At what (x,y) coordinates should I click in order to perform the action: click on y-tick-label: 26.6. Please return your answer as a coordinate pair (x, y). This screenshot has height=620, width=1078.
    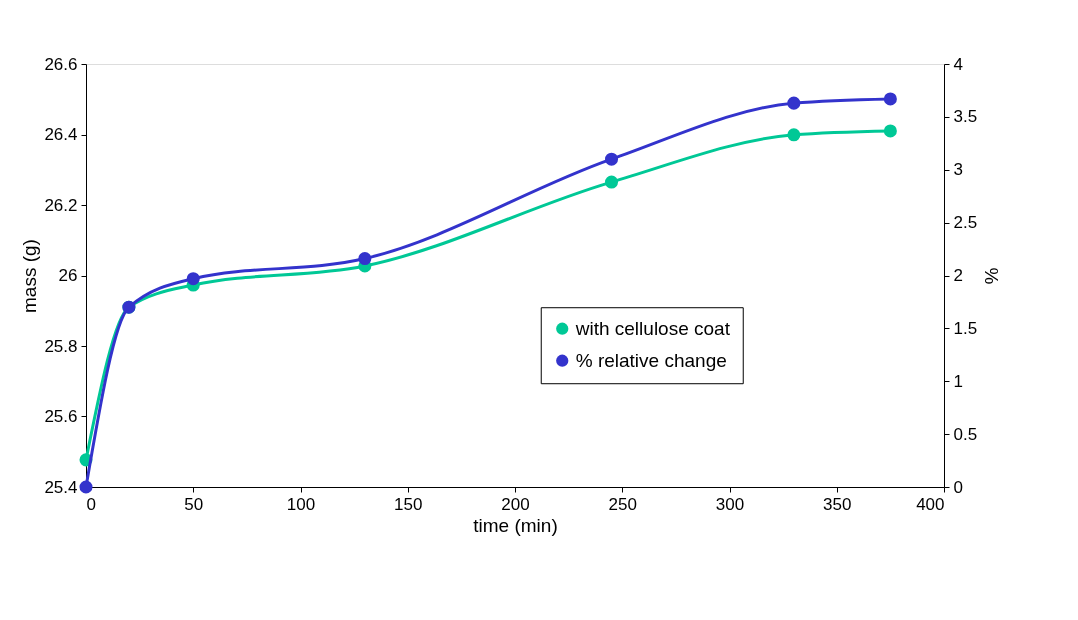
    Looking at the image, I should click on (61, 64).